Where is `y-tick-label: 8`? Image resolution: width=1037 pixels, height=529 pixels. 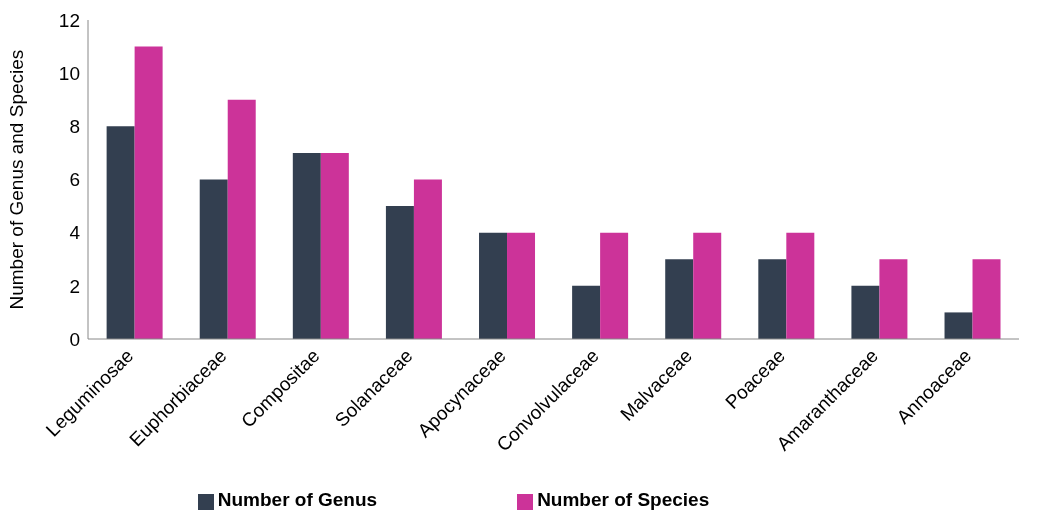 y-tick-label: 8 is located at coordinates (74, 127).